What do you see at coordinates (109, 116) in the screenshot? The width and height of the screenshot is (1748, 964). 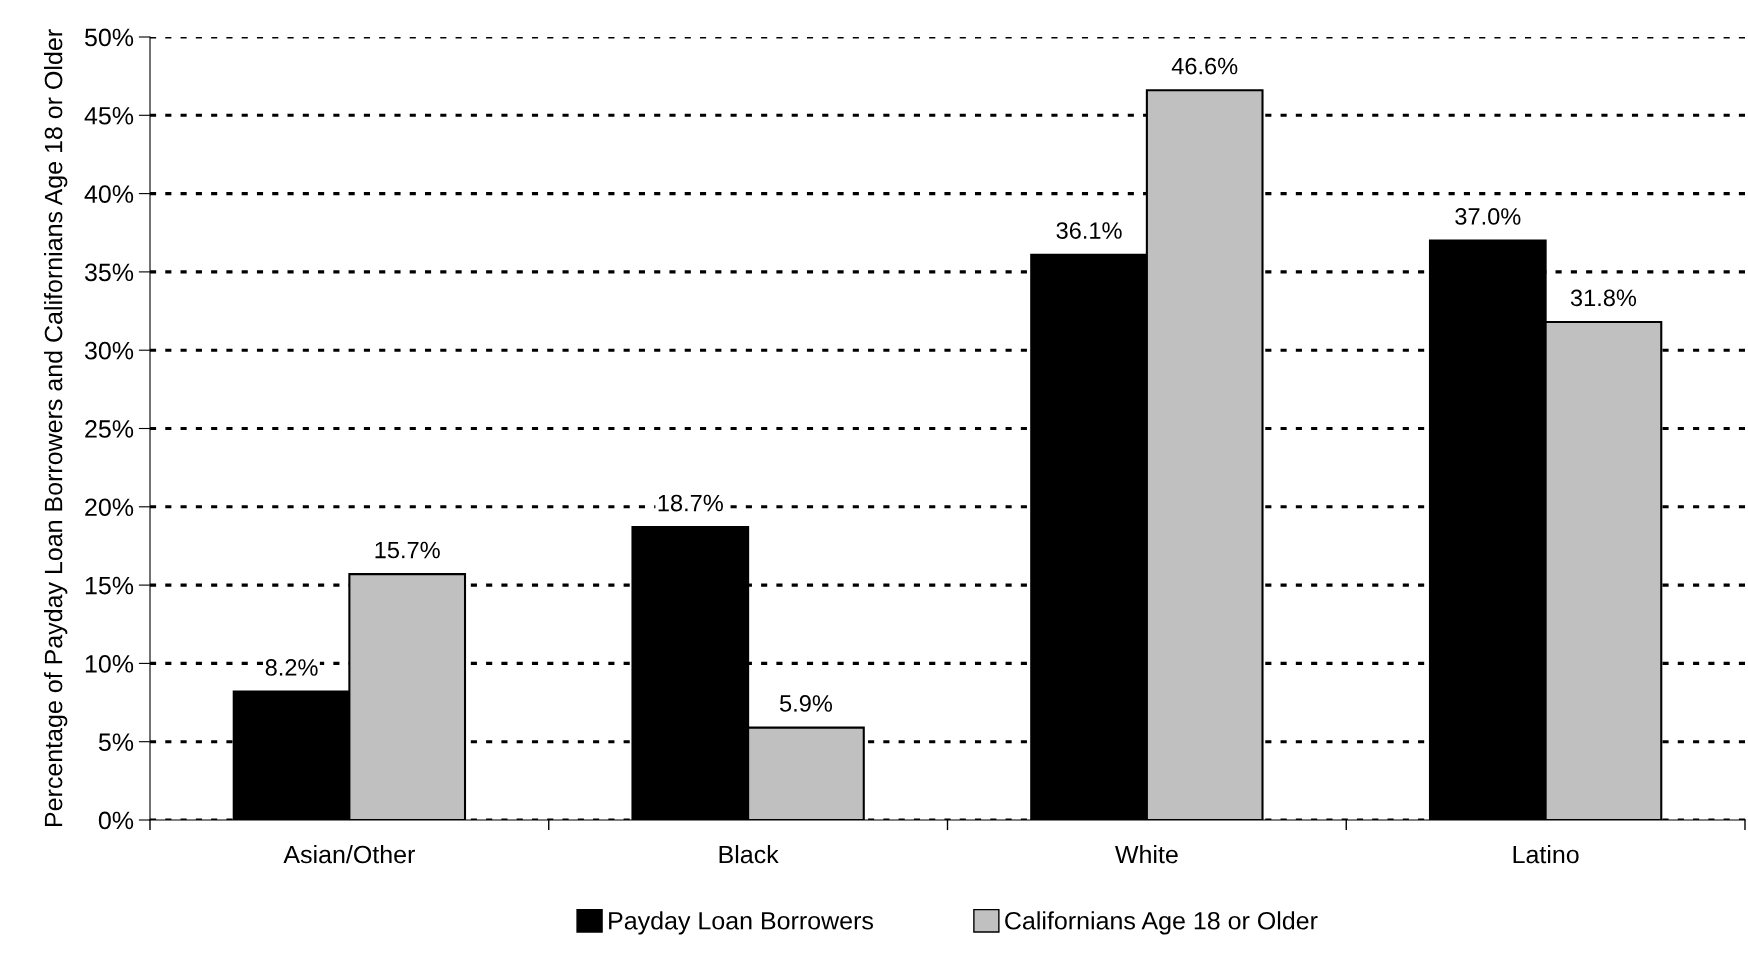 I see `y-tick-label: 45%` at bounding box center [109, 116].